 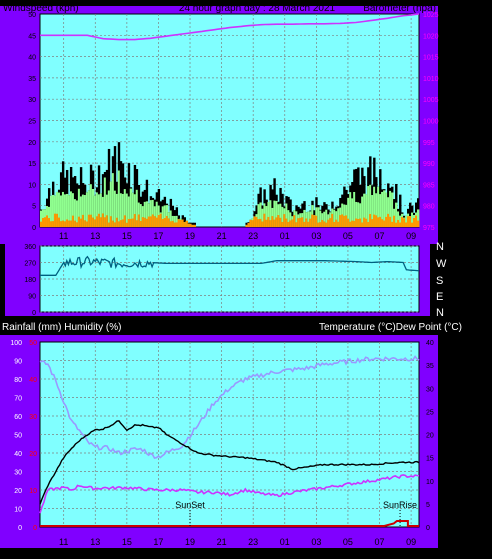 What do you see at coordinates (380, 236) in the screenshot?
I see `wind-hour-tick-label: 07` at bounding box center [380, 236].